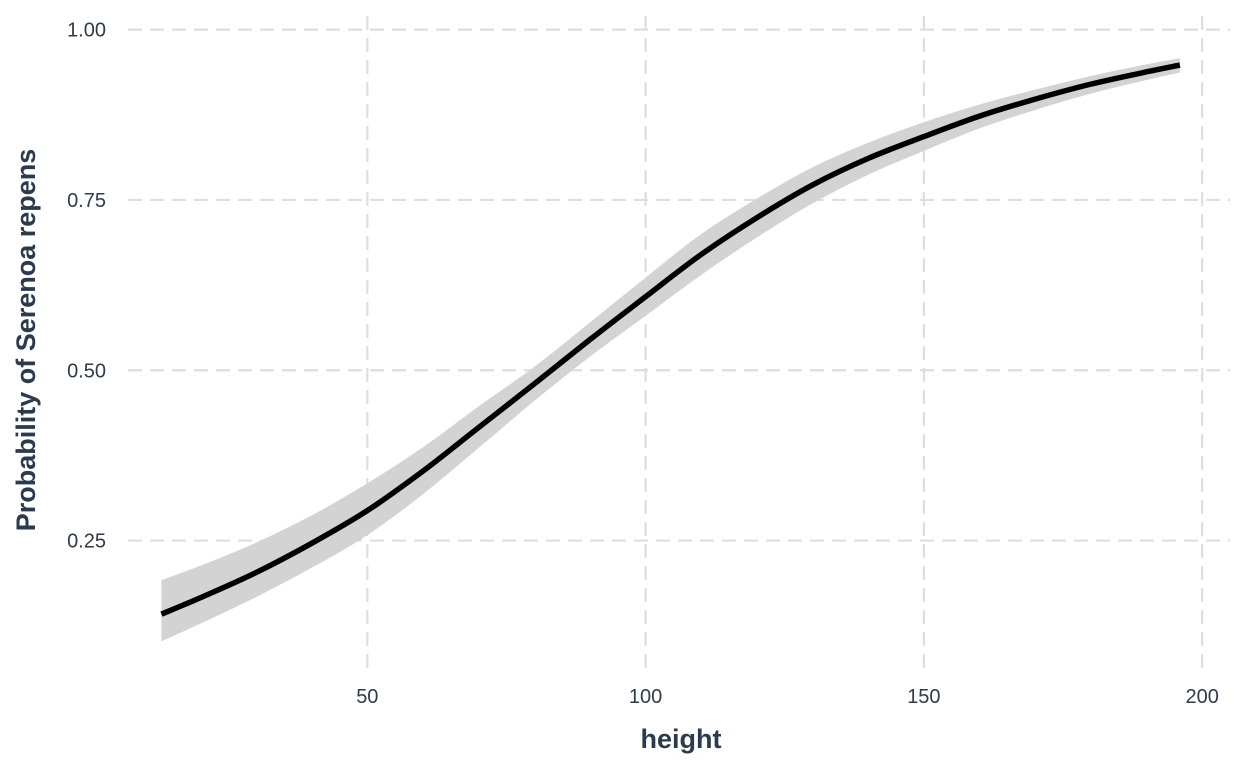  What do you see at coordinates (26, 340) in the screenshot?
I see `y-axis-title: Probability of Serenoa repens` at bounding box center [26, 340].